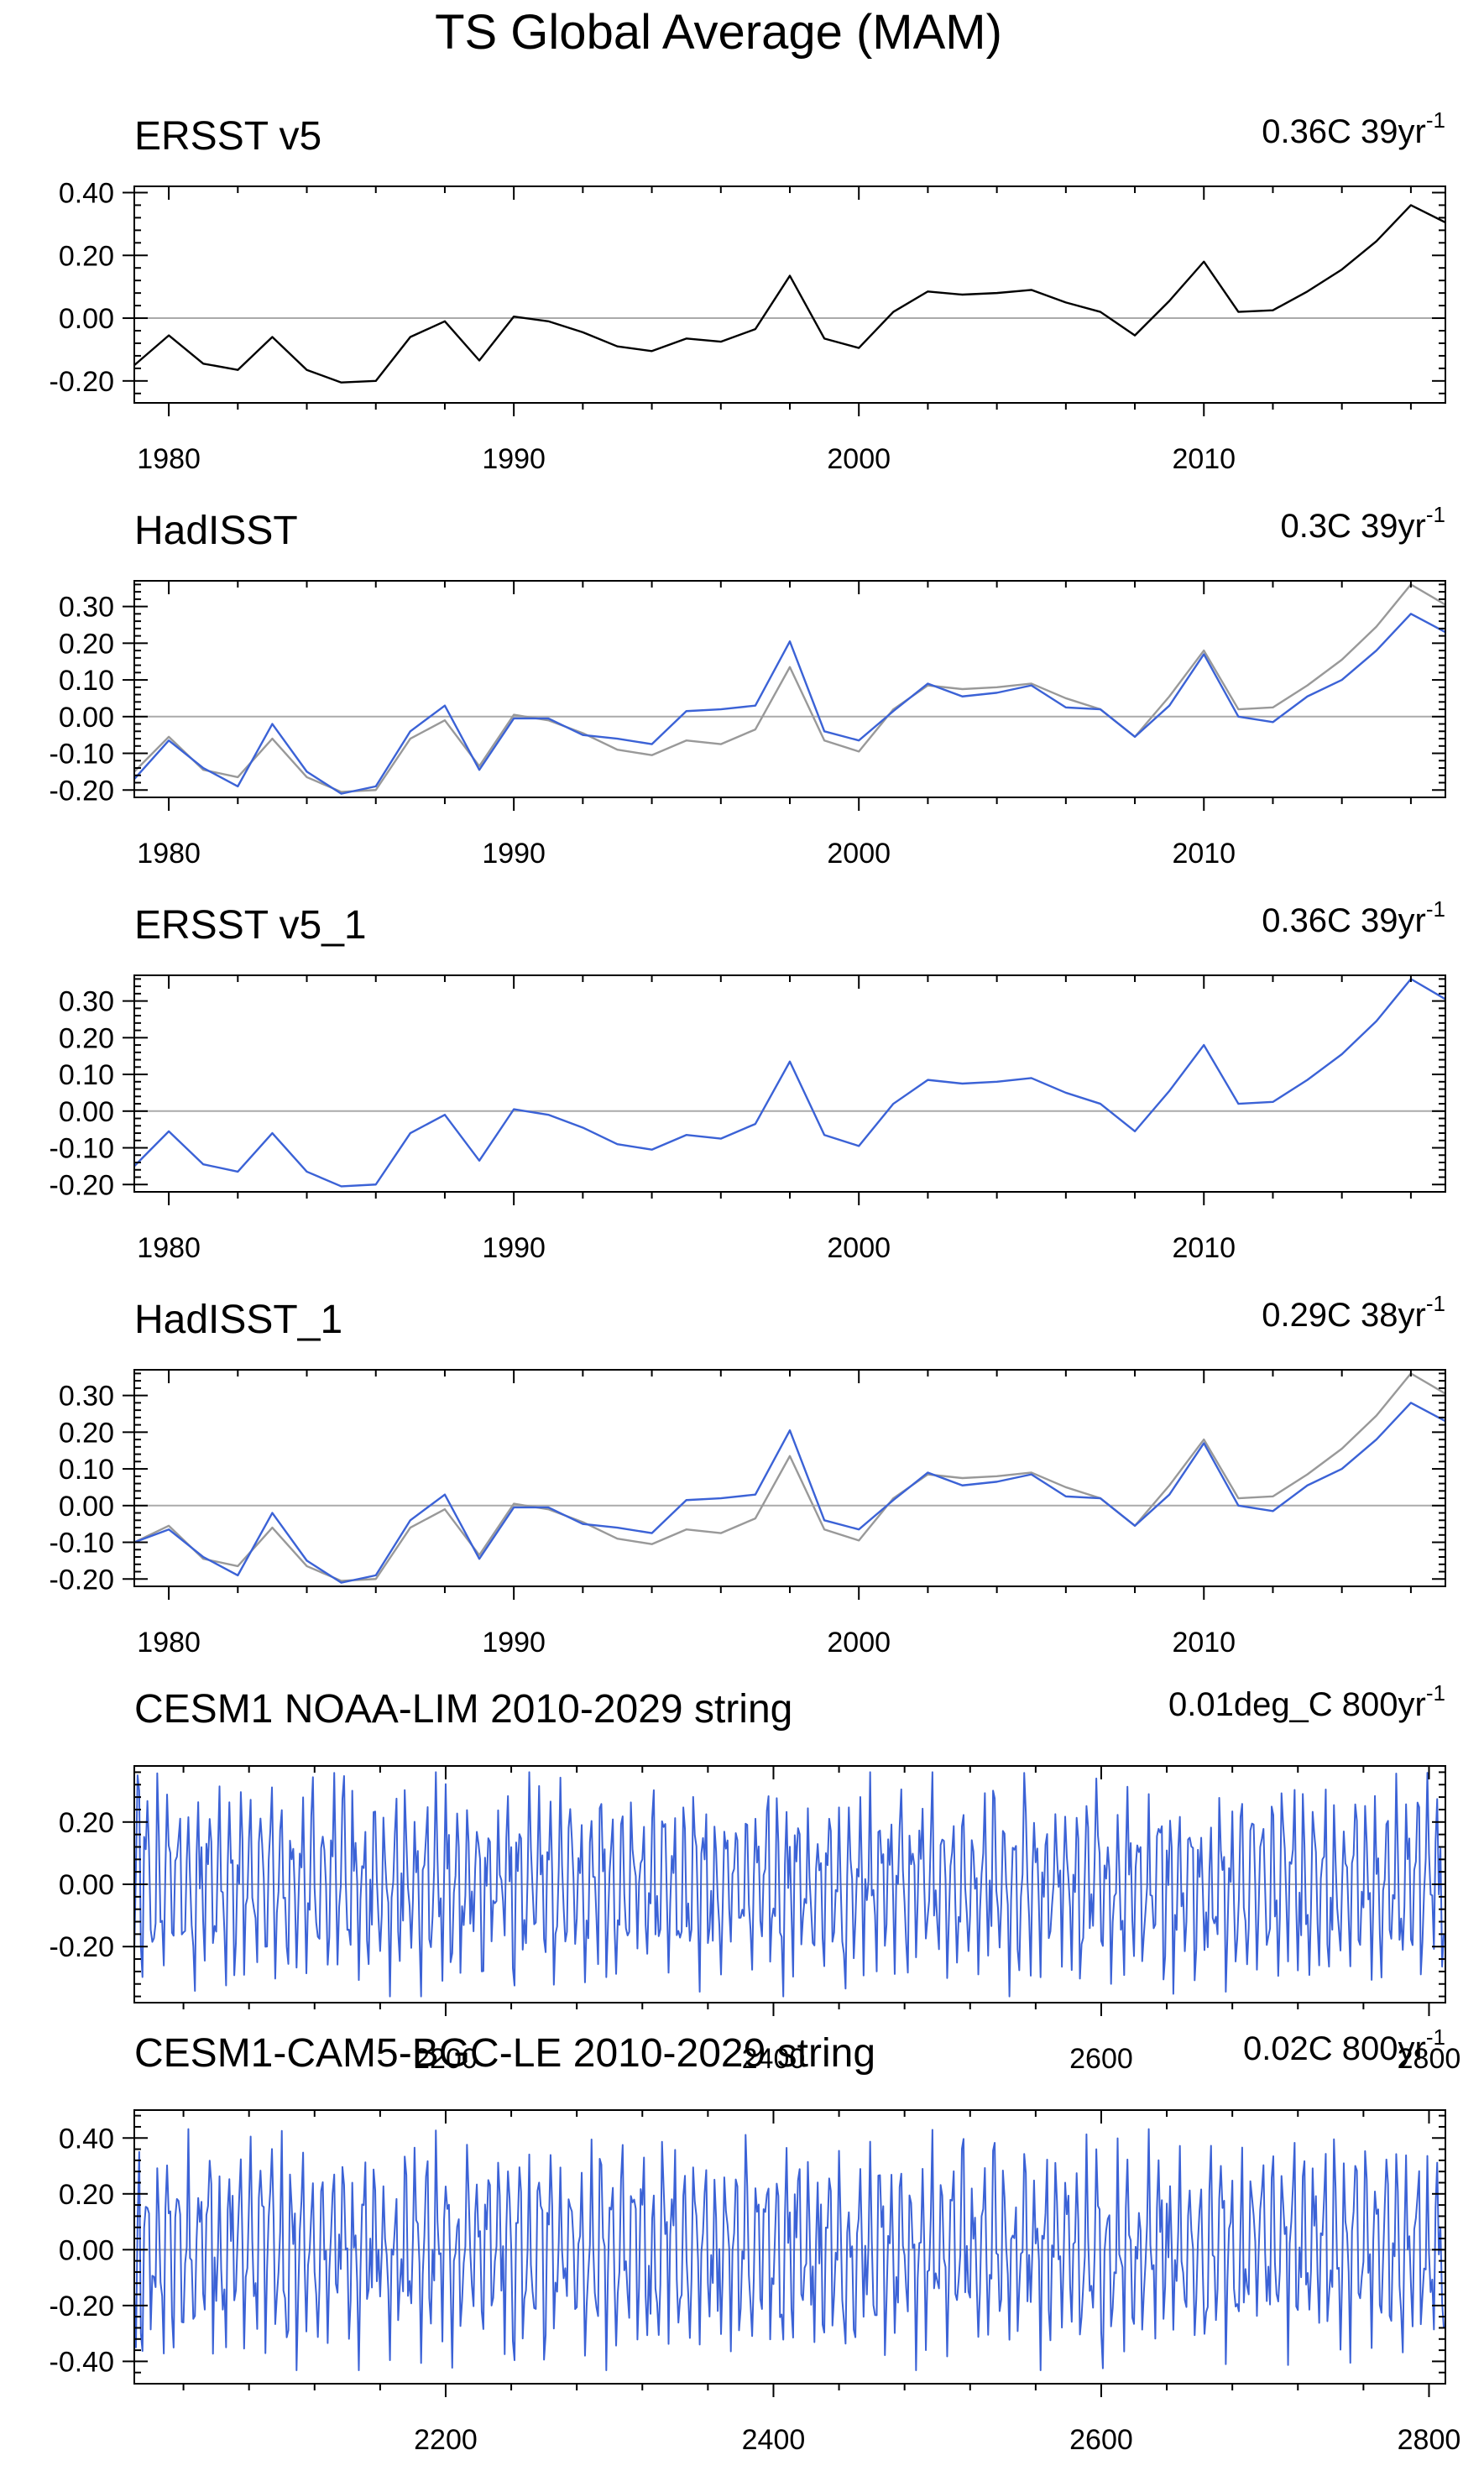 The image size is (1484, 2471). Describe the element at coordinates (250, 925) in the screenshot. I see `panel-title: ERSST v5_1` at that location.